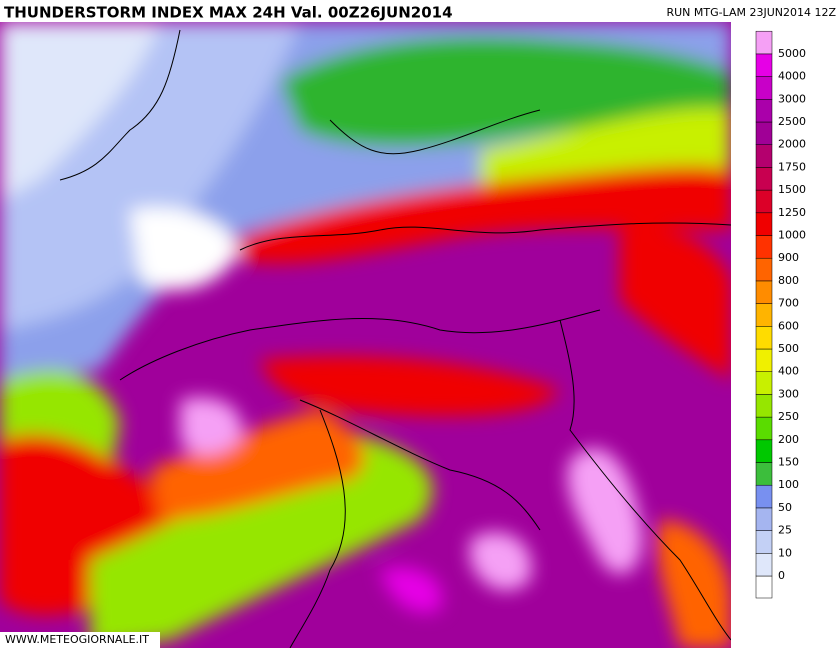  Describe the element at coordinates (785, 552) in the screenshot. I see `colorbar-label: 10` at that location.